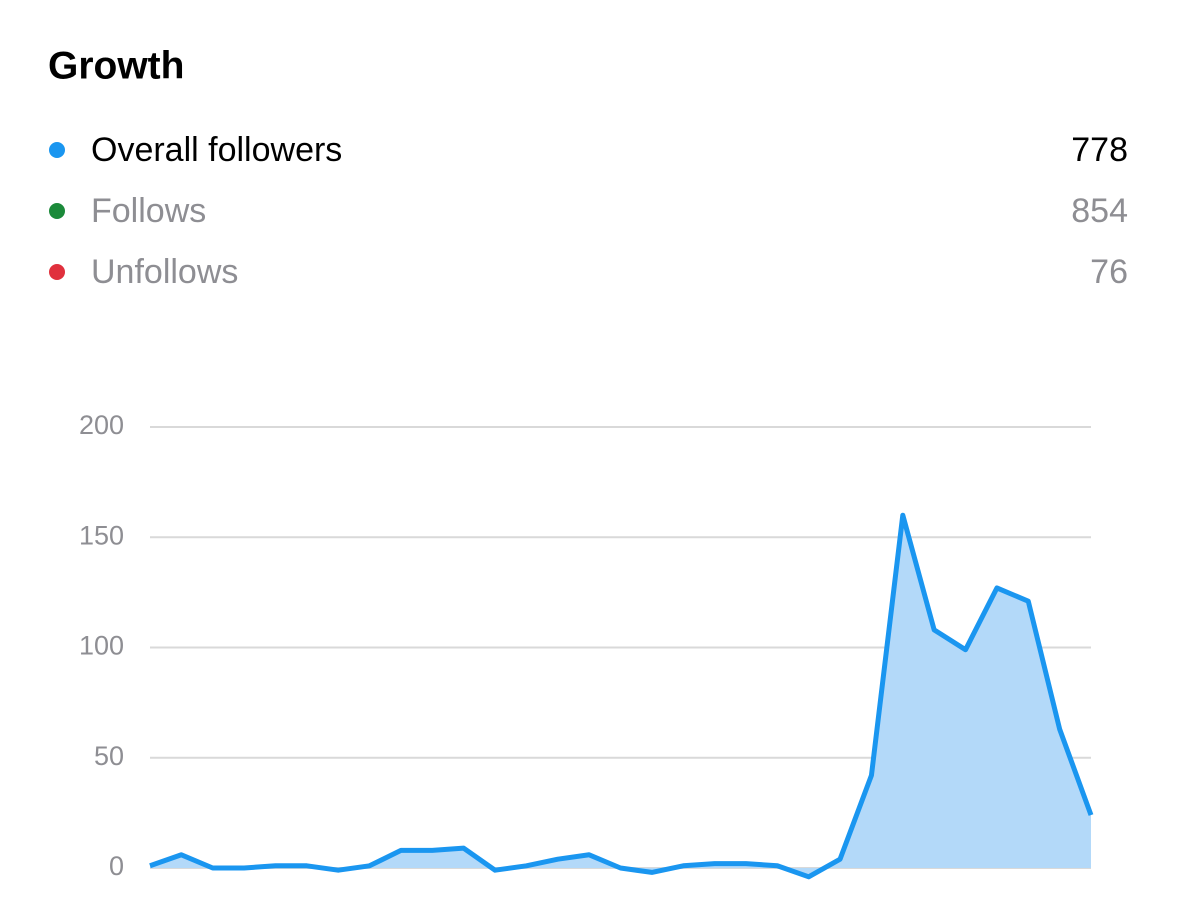 Image resolution: width=1179 pixels, height=907 pixels. I want to click on legend-label: Follows, so click(148, 211).